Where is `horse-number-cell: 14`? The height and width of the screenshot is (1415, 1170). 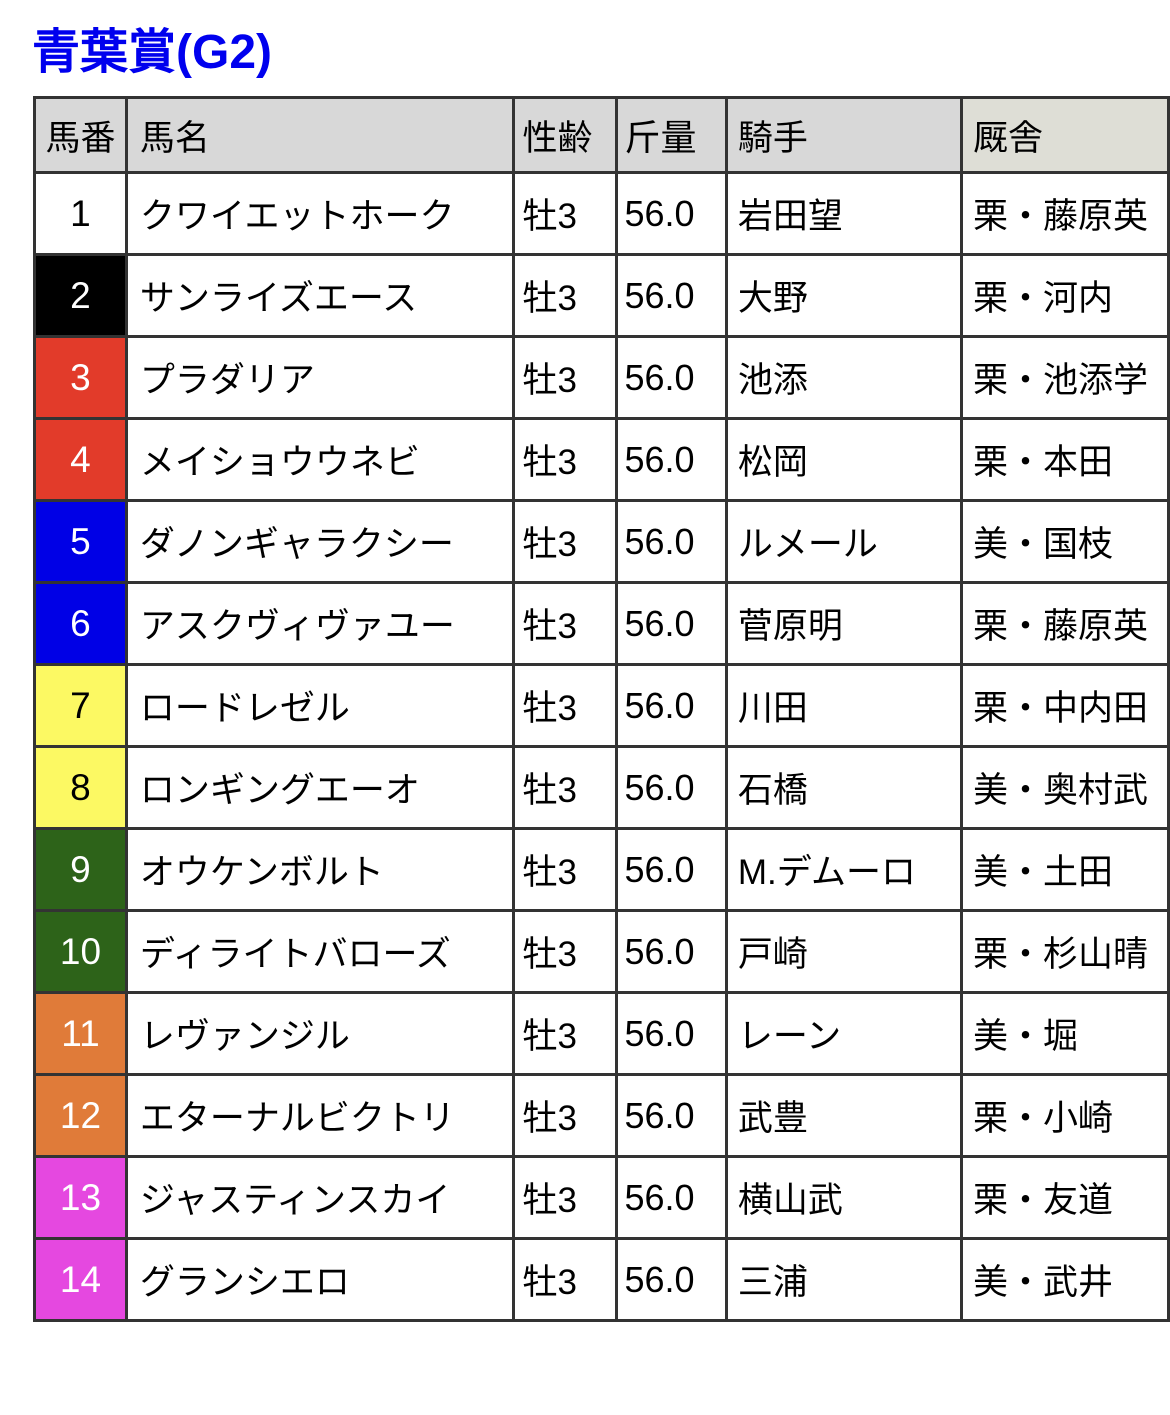 horse-number-cell: 14 is located at coordinates (80, 1279).